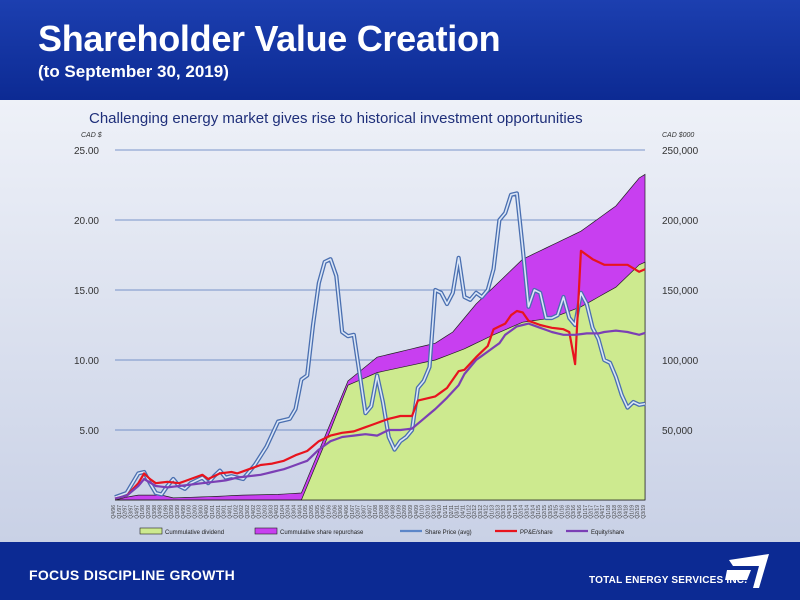 Image resolution: width=800 pixels, height=600 pixels. Describe the element at coordinates (677, 431) in the screenshot. I see `right-tick-label: 50,000` at that location.